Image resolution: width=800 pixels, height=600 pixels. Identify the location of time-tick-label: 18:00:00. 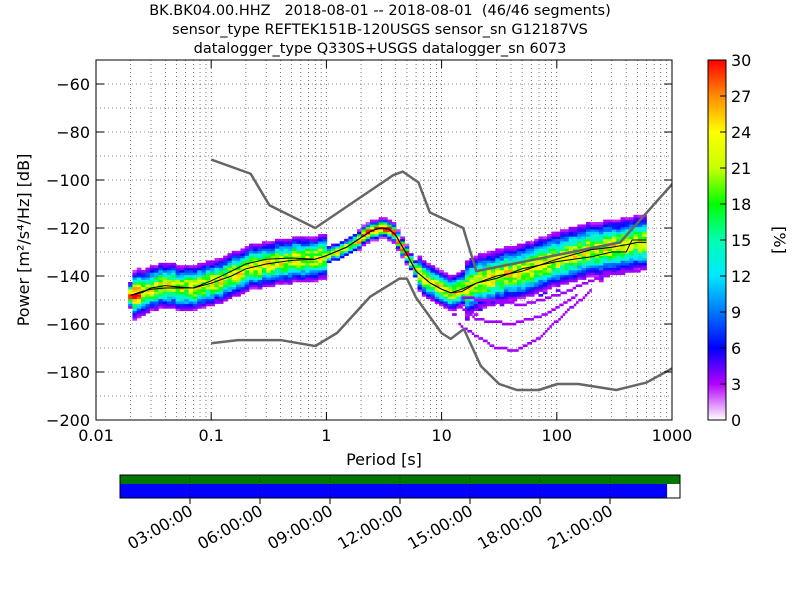
(510, 527).